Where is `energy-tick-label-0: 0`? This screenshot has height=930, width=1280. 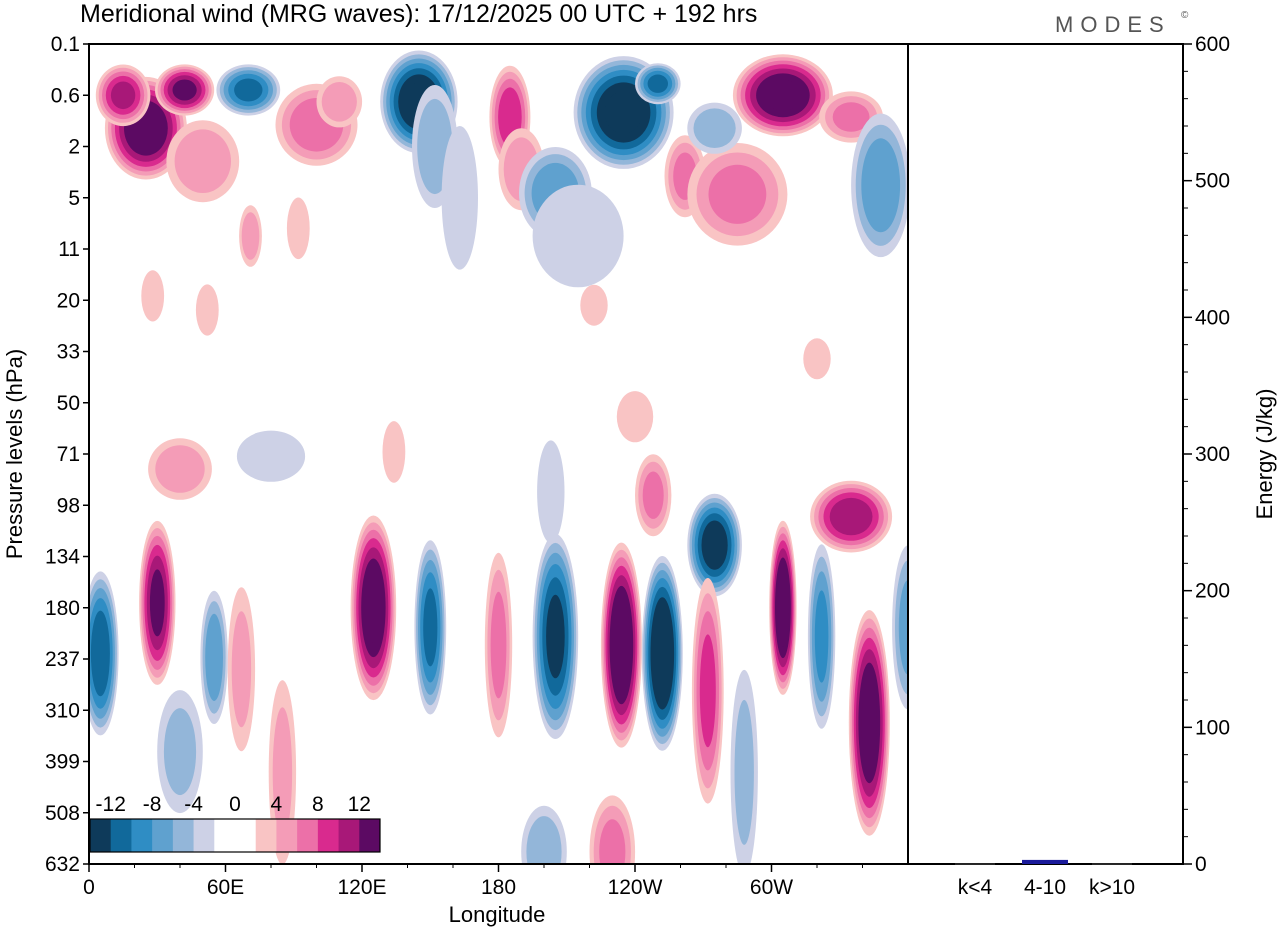 energy-tick-label-0: 0 is located at coordinates (1201, 864).